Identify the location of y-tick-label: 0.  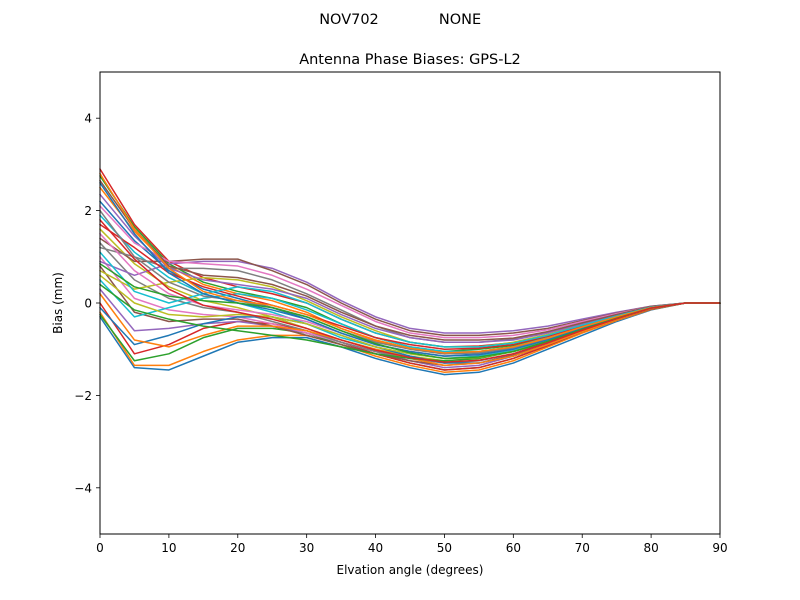
(88, 304).